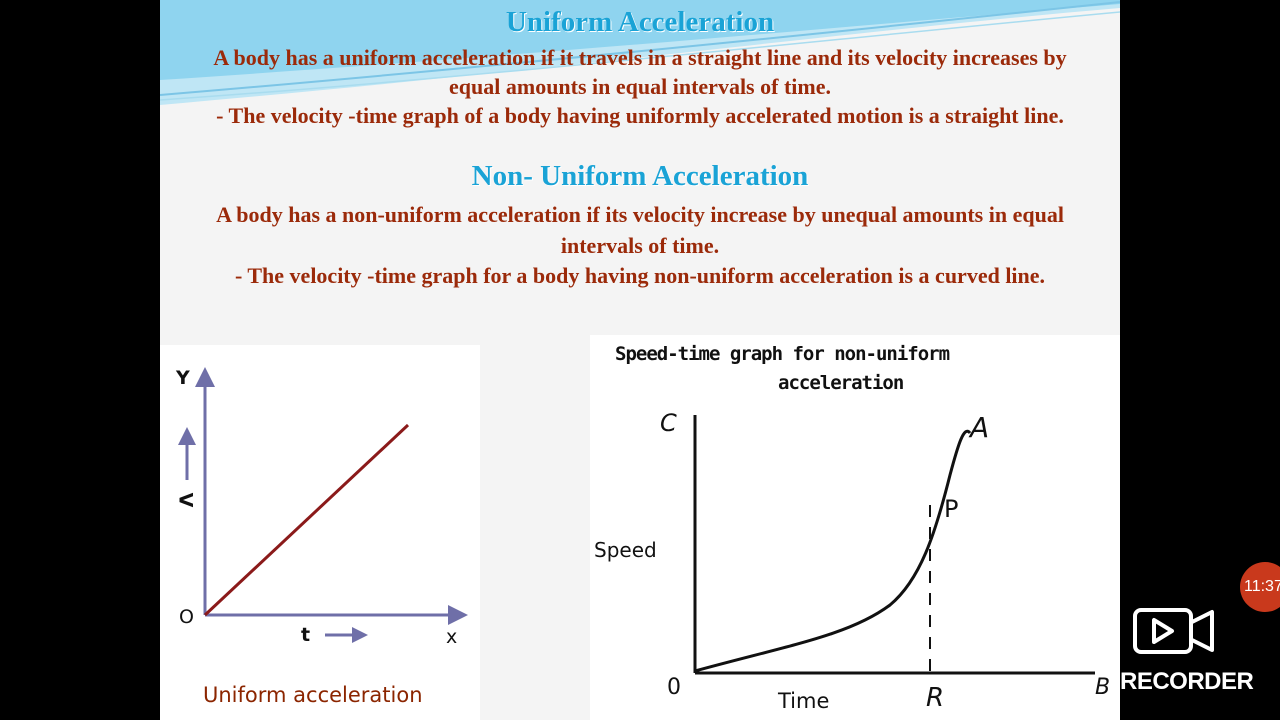  What do you see at coordinates (841, 383) in the screenshot?
I see `graph-title-line2: acceleration` at bounding box center [841, 383].